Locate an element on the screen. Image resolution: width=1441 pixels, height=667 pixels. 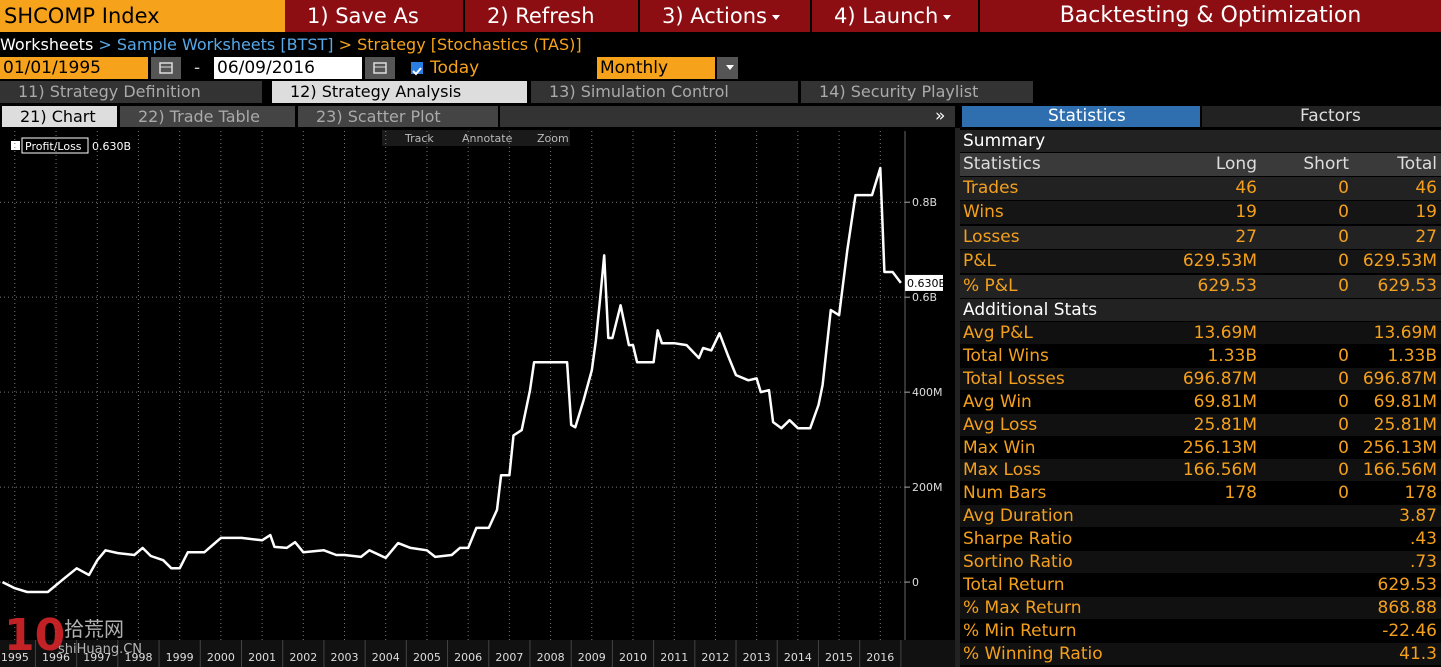
stat-value: 25.81M is located at coordinates (1405, 424).